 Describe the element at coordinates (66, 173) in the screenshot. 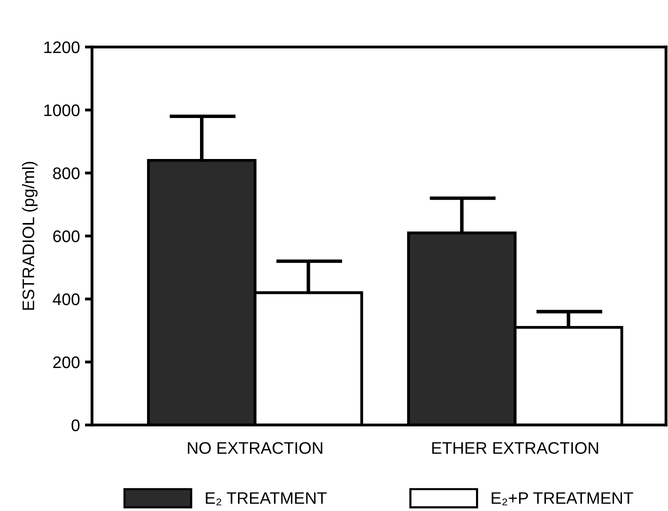

I see `y-tick-label: 800` at that location.